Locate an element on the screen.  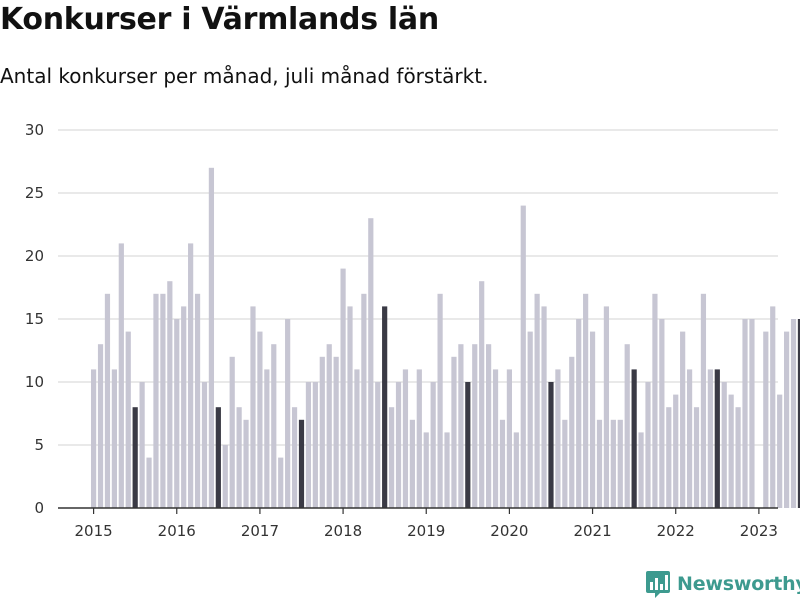
x-tick-label: 2017 is located at coordinates (260, 531).